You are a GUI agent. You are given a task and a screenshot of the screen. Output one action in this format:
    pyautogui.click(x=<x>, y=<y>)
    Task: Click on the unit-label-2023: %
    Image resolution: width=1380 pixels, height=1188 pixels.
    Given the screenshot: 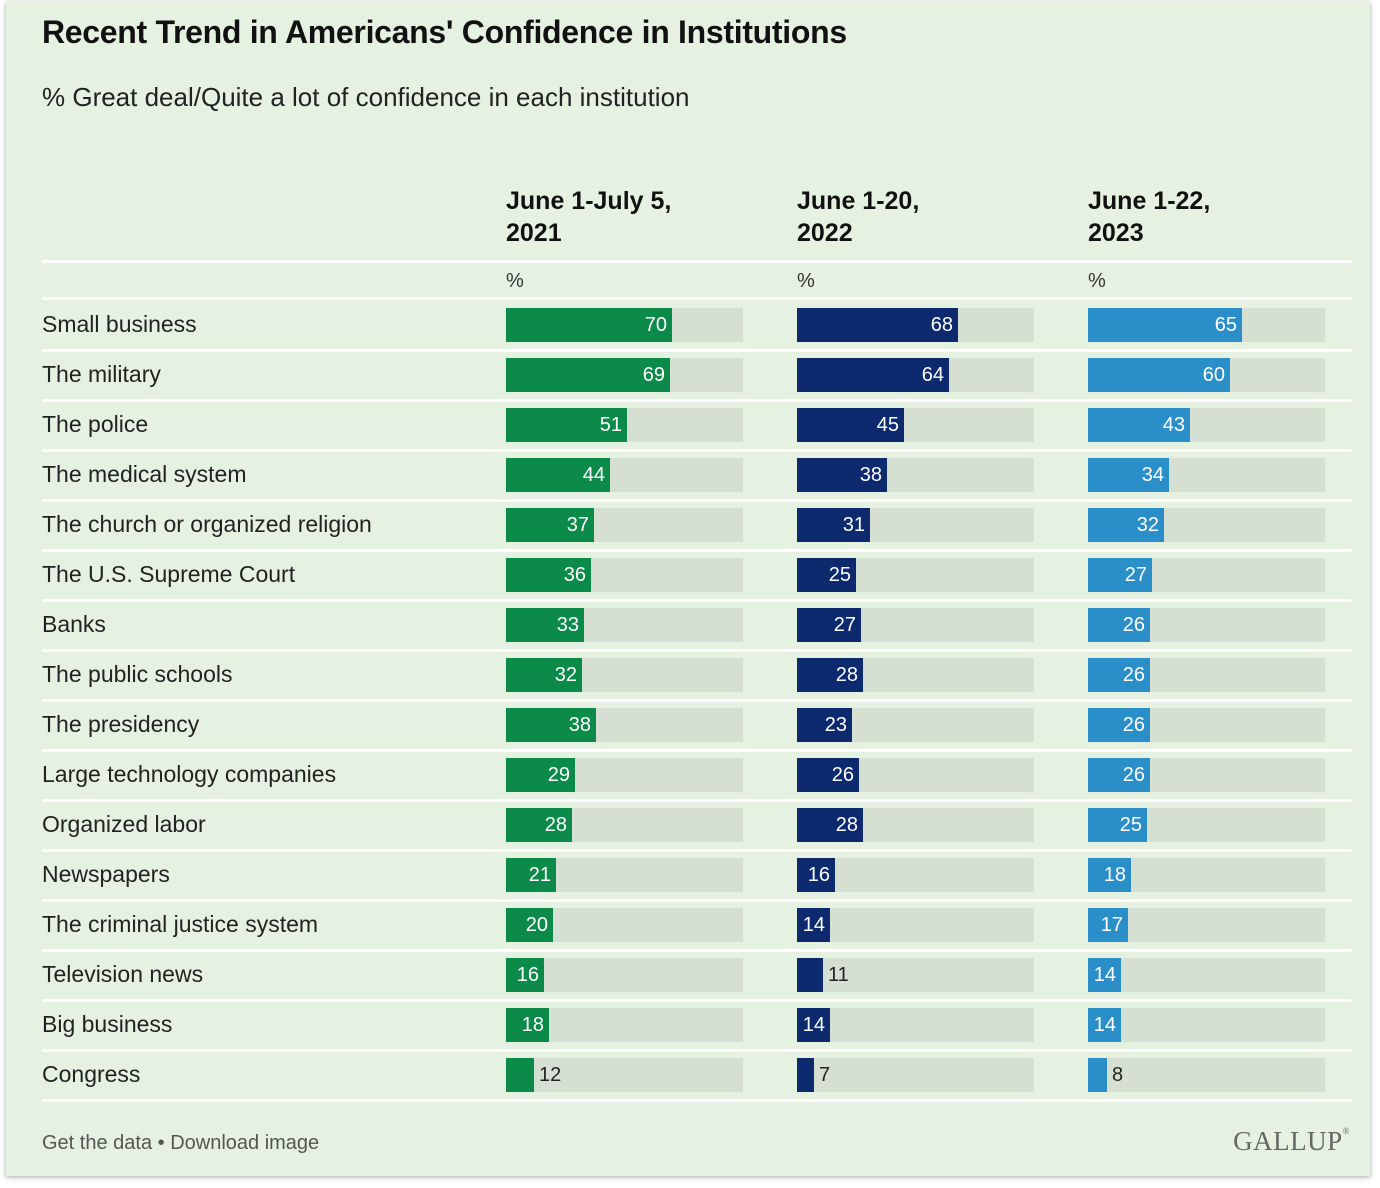 What is the action you would take?
    pyautogui.click(x=1097, y=281)
    